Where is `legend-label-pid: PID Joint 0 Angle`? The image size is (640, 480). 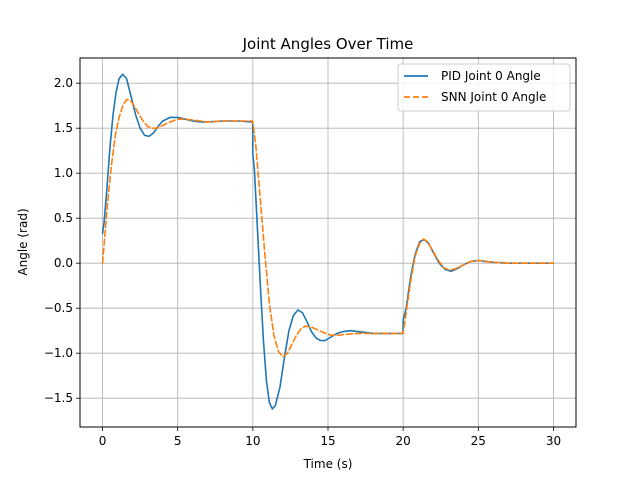
legend-label-pid: PID Joint 0 Angle is located at coordinates (491, 76).